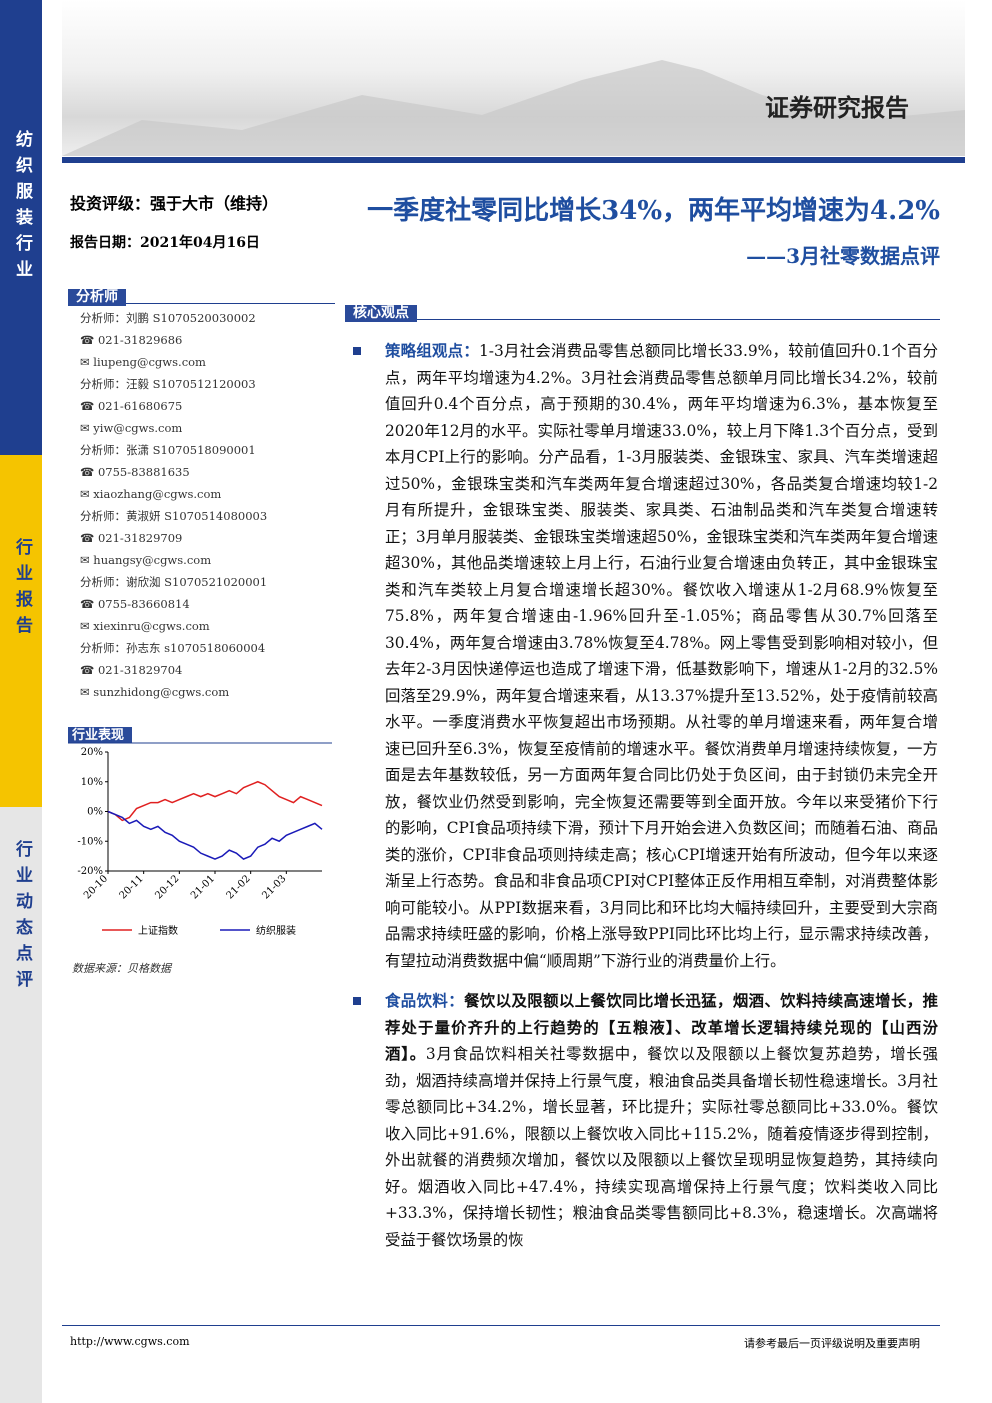 The height and width of the screenshot is (1403, 992). Describe the element at coordinates (92, 782) in the screenshot. I see `y-tick-label: 10%` at that location.